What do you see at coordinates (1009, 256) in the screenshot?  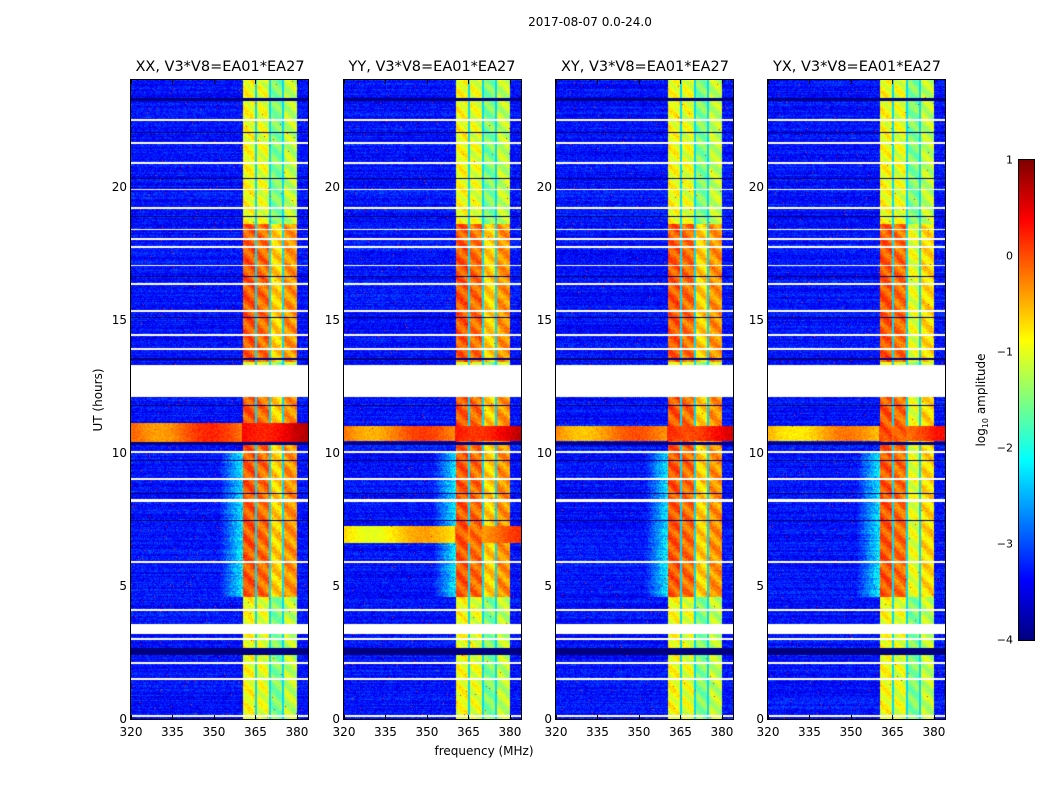 I see `colorbar-tick-label: 0` at bounding box center [1009, 256].